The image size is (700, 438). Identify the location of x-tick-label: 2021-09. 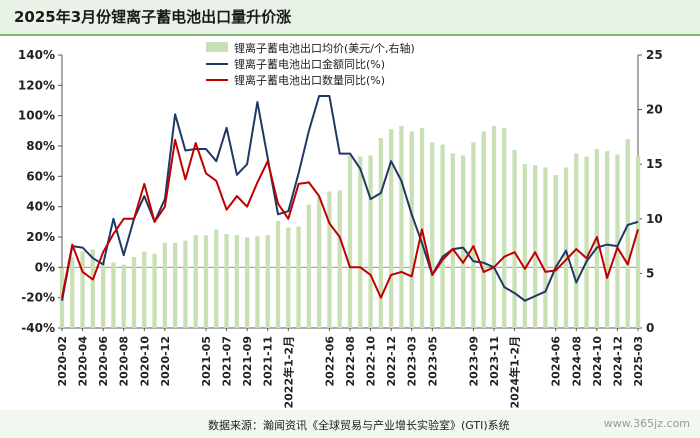
(247, 361).